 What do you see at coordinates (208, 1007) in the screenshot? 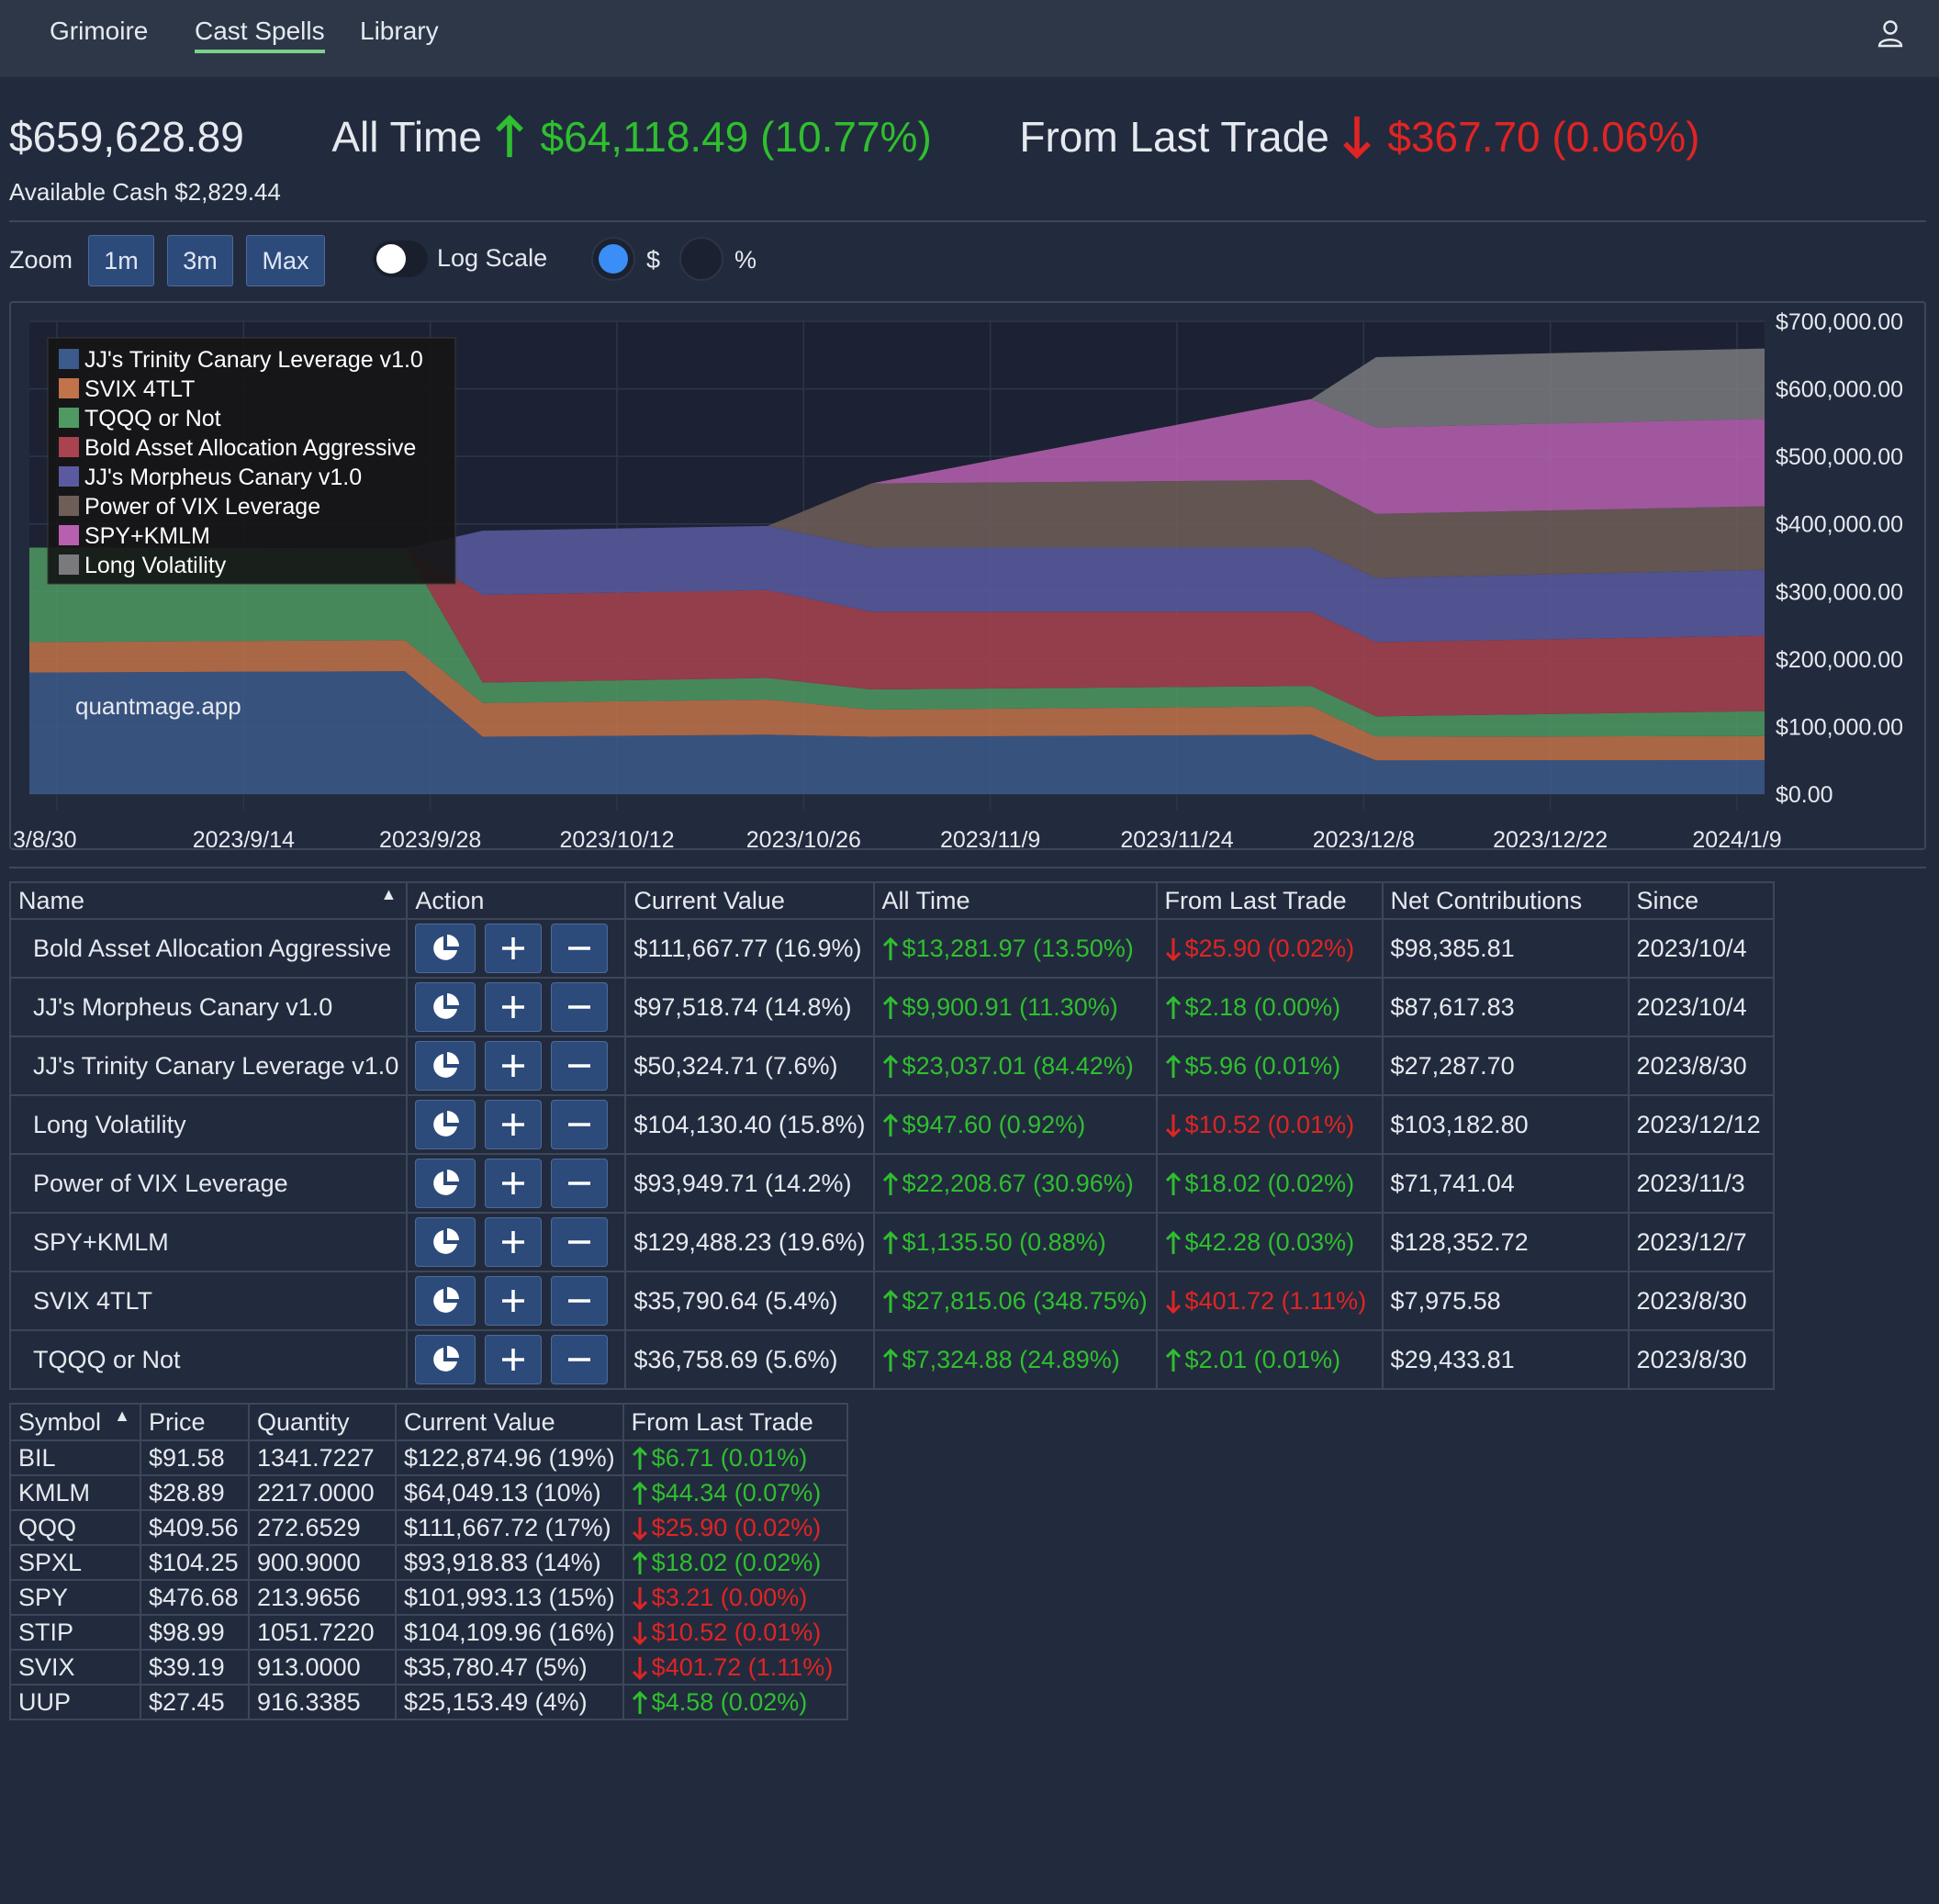
I see `strategy-name: JJ's Morpheus Canary v1.0` at bounding box center [208, 1007].